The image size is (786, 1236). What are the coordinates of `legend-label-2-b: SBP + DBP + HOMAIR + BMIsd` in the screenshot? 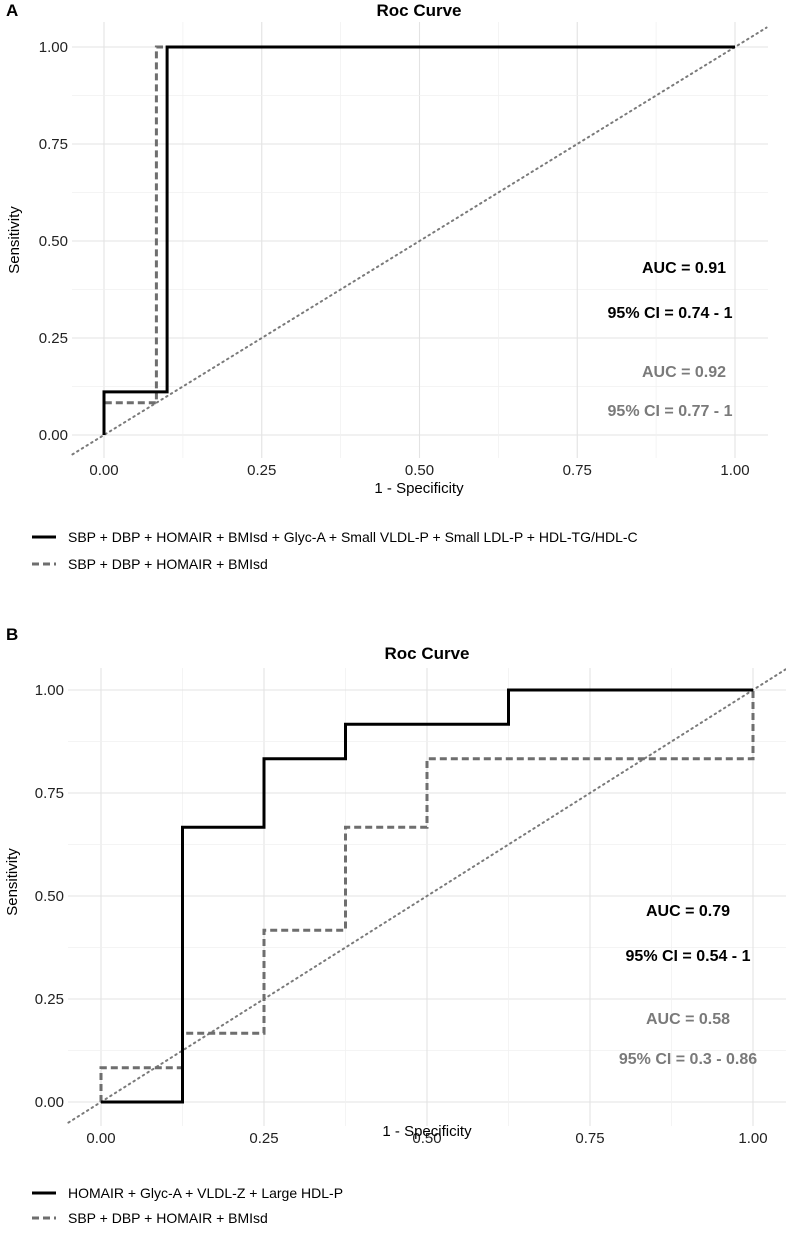 It's located at (168, 1218).